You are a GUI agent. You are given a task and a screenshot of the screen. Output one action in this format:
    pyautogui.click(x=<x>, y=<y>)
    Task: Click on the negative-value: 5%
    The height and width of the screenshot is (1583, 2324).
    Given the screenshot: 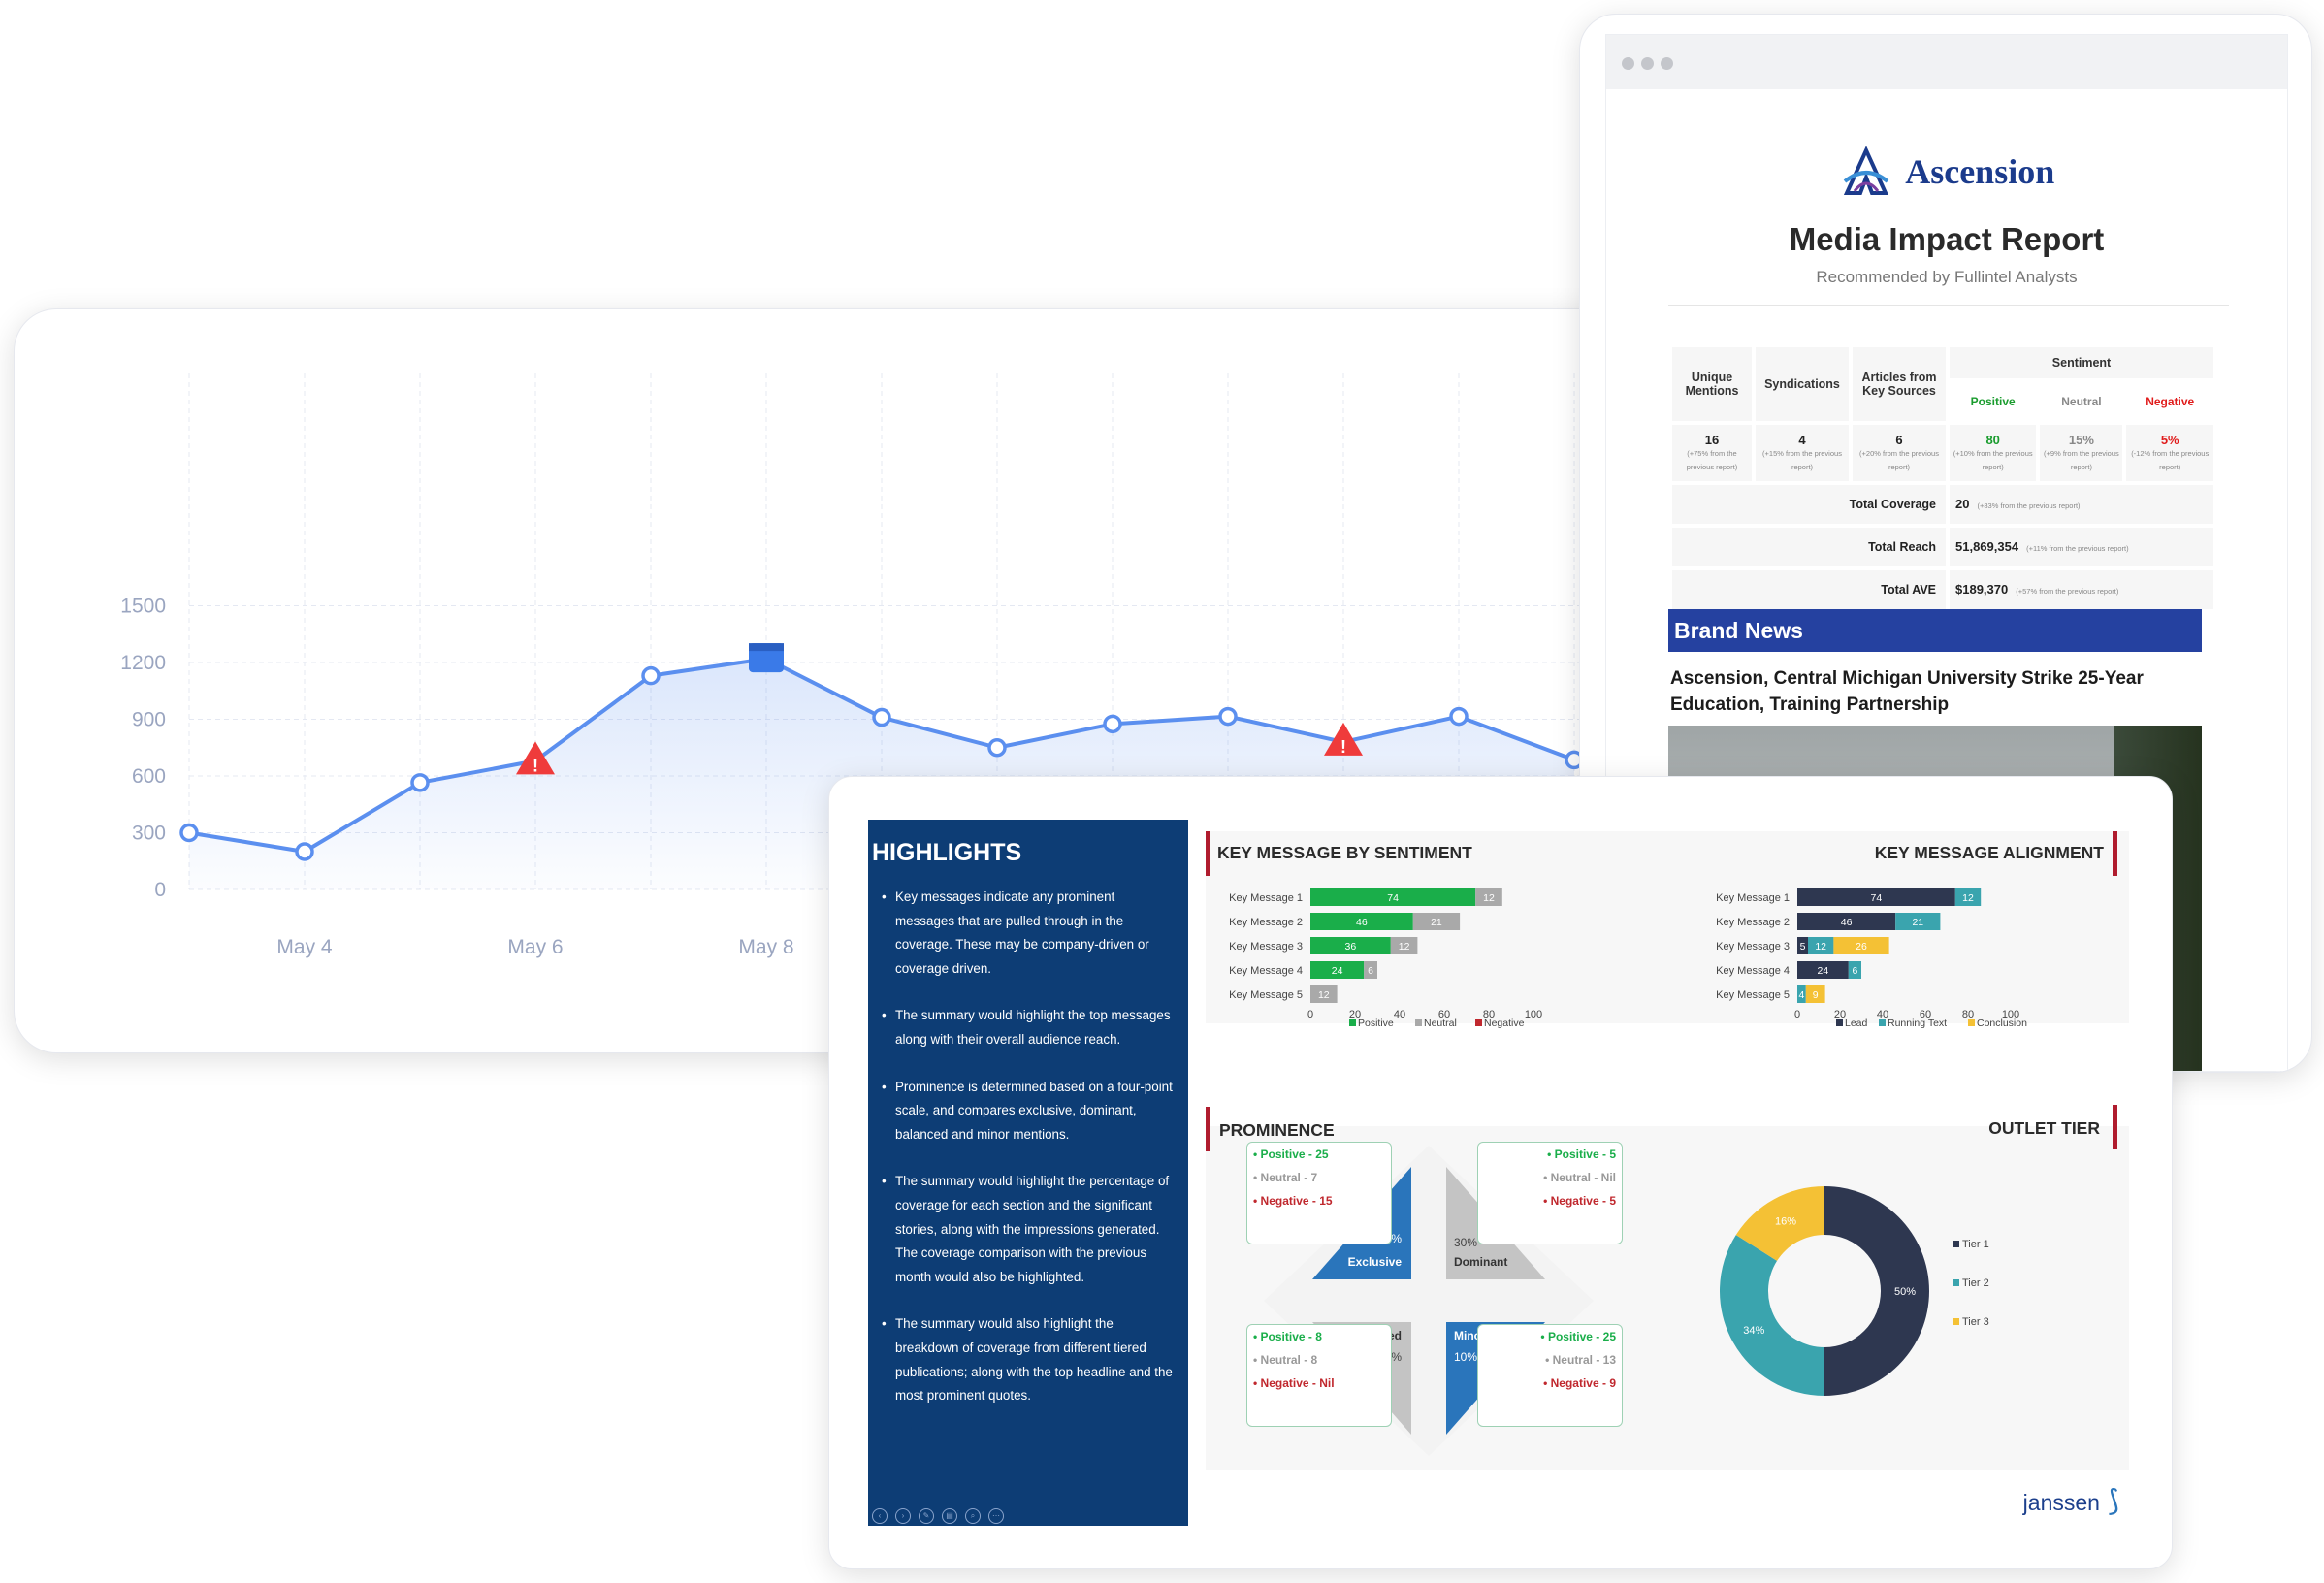 What is the action you would take?
    pyautogui.click(x=2169, y=439)
    